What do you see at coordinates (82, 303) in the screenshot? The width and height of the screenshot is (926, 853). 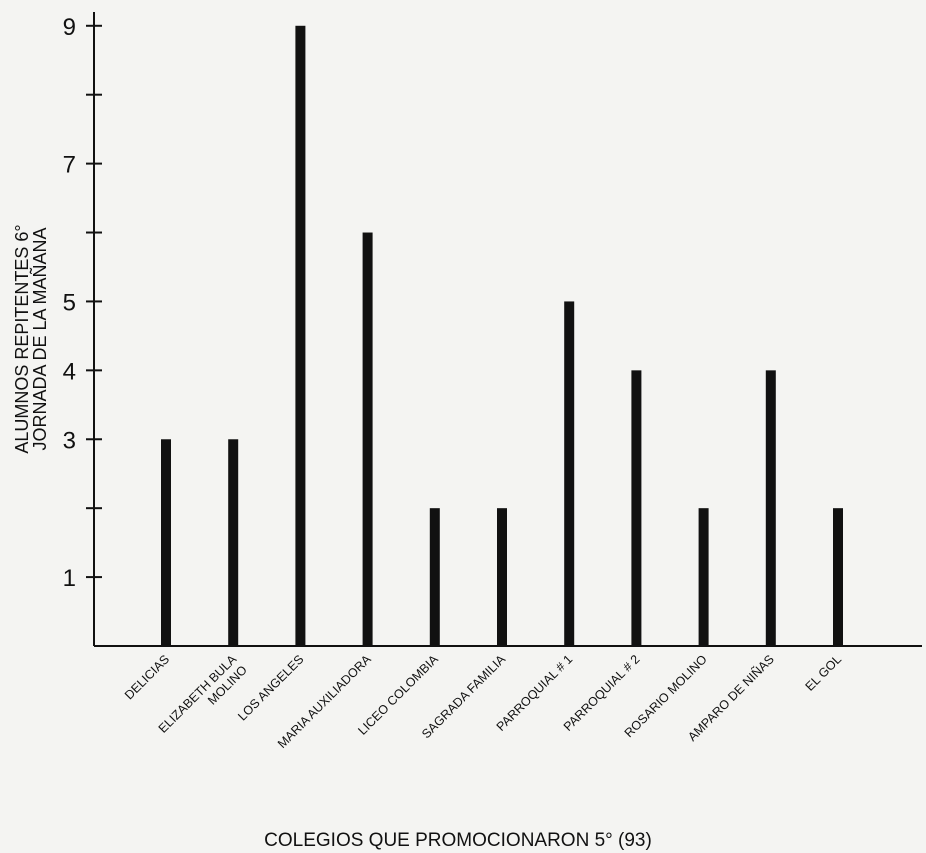 I see `y-ticks: 1 3 4 5 7 9` at bounding box center [82, 303].